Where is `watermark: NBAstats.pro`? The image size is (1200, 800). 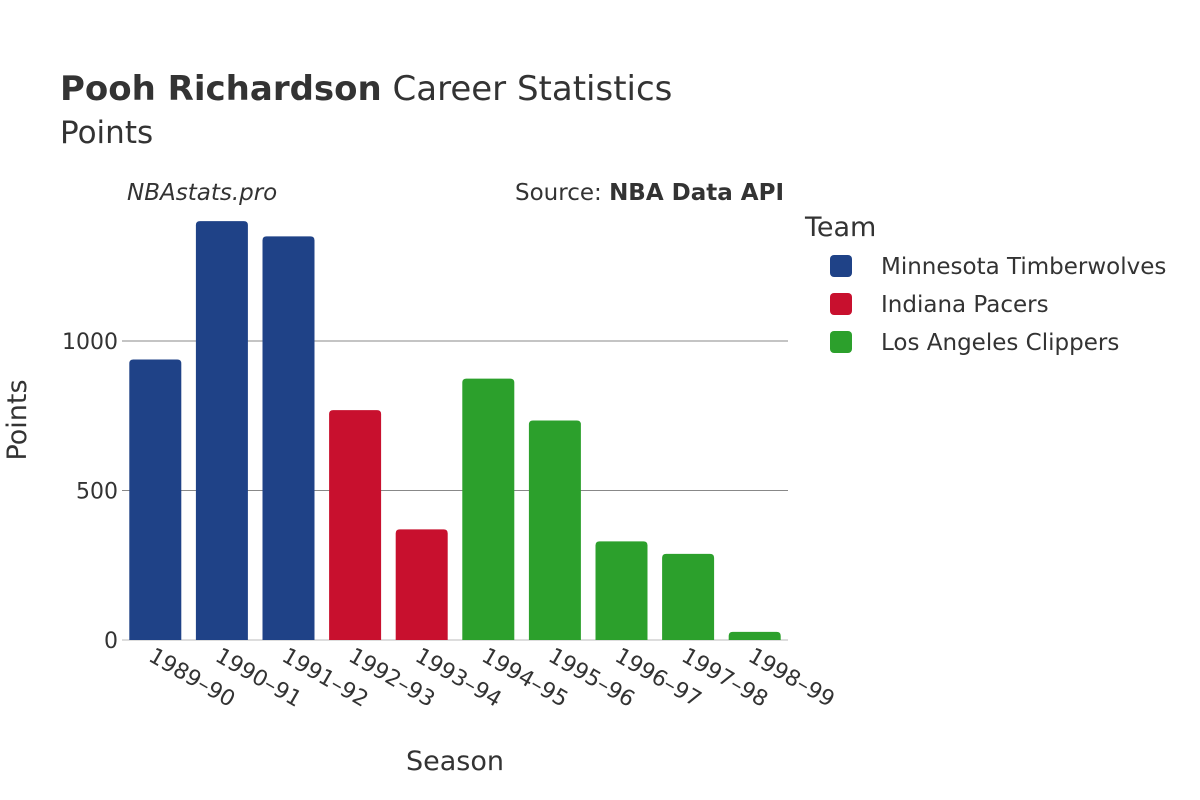 watermark: NBAstats.pro is located at coordinates (202, 193).